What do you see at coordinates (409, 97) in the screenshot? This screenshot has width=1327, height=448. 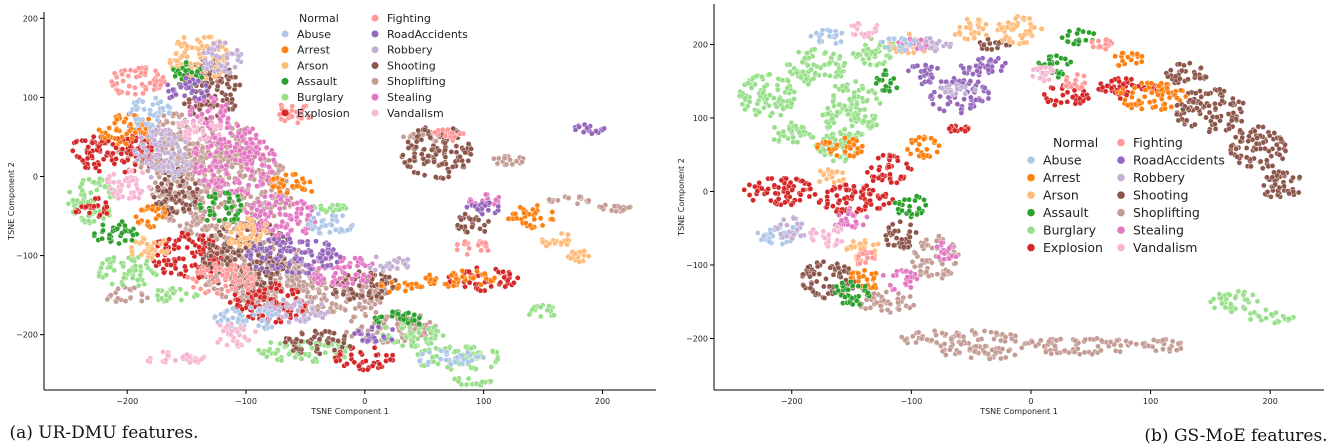 I see `legend-label: Stealing` at bounding box center [409, 97].